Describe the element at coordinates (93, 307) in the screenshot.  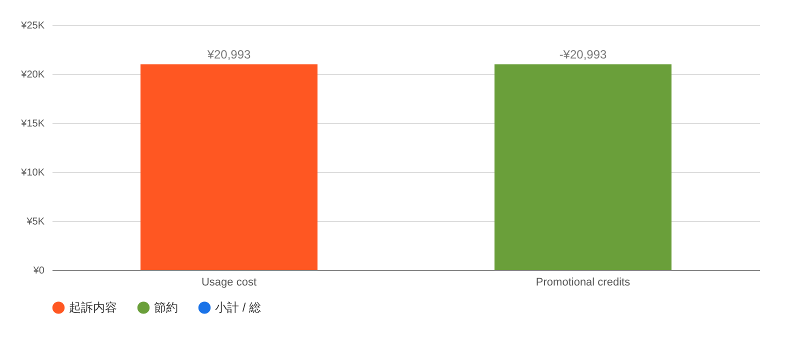
I see `legend-label: 起訴内容` at that location.